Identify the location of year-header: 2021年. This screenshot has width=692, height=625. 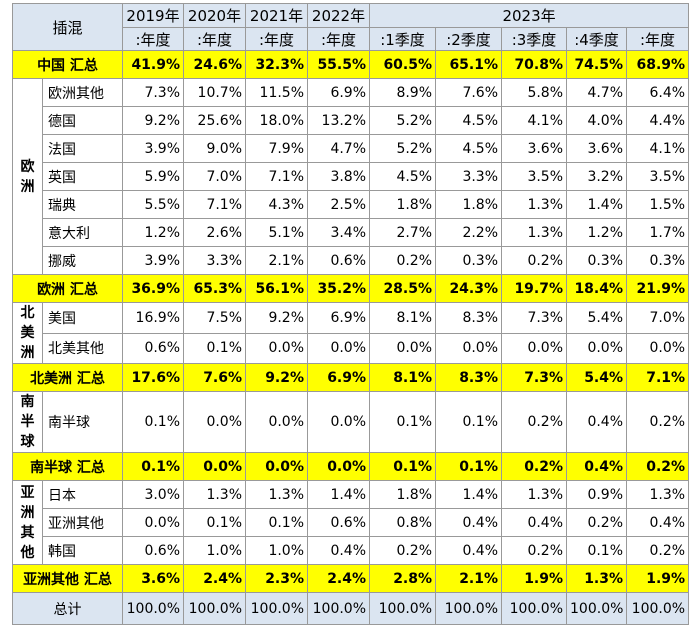
(277, 15).